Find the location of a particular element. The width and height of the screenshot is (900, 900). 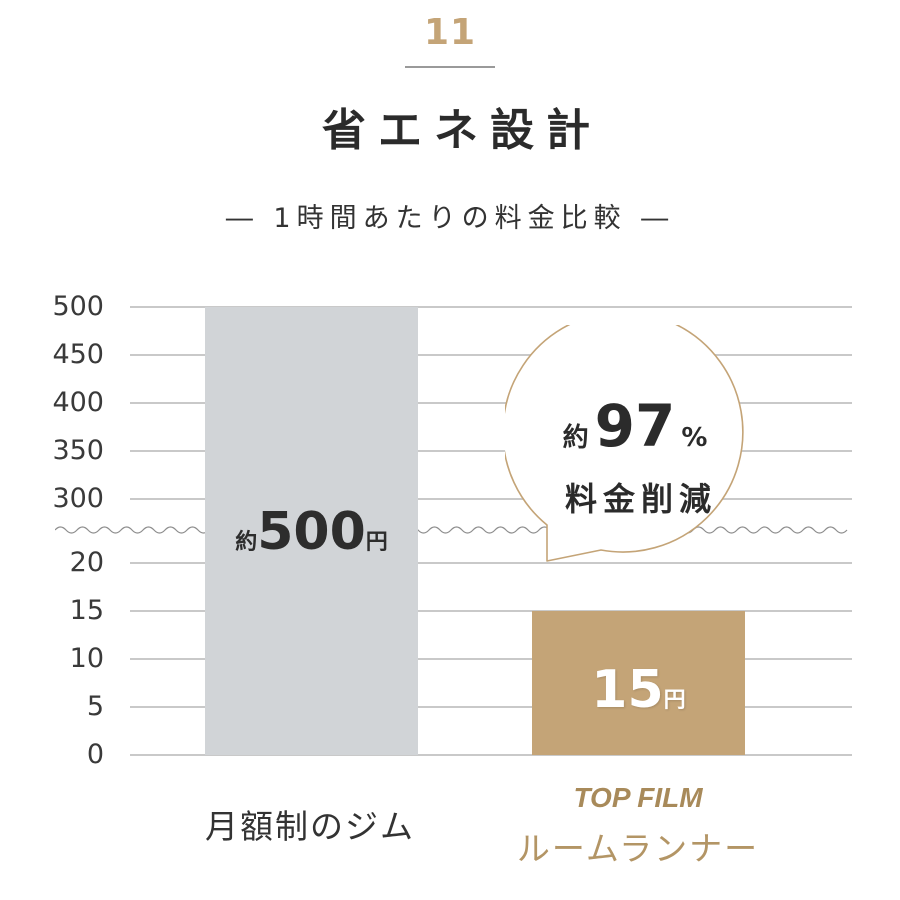

bar-treadmill-value-label: 15円 is located at coordinates (638, 690).